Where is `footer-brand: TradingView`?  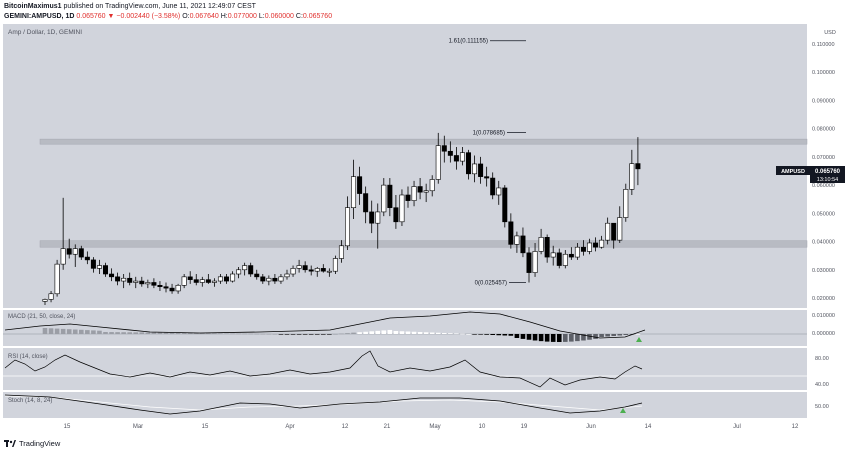
footer-brand: TradingView is located at coordinates (40, 443).